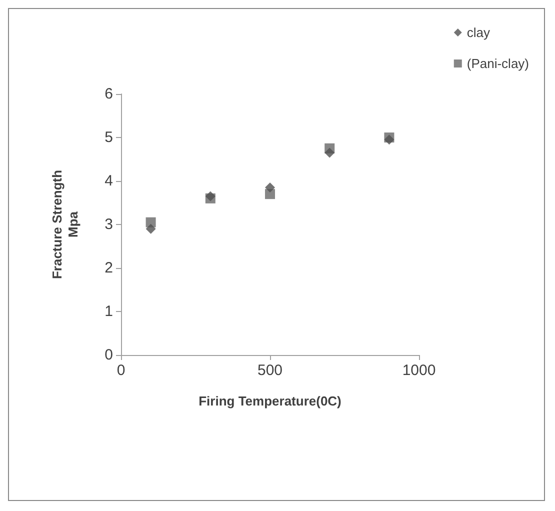  Describe the element at coordinates (108, 355) in the screenshot. I see `y-tick-label: 0` at that location.